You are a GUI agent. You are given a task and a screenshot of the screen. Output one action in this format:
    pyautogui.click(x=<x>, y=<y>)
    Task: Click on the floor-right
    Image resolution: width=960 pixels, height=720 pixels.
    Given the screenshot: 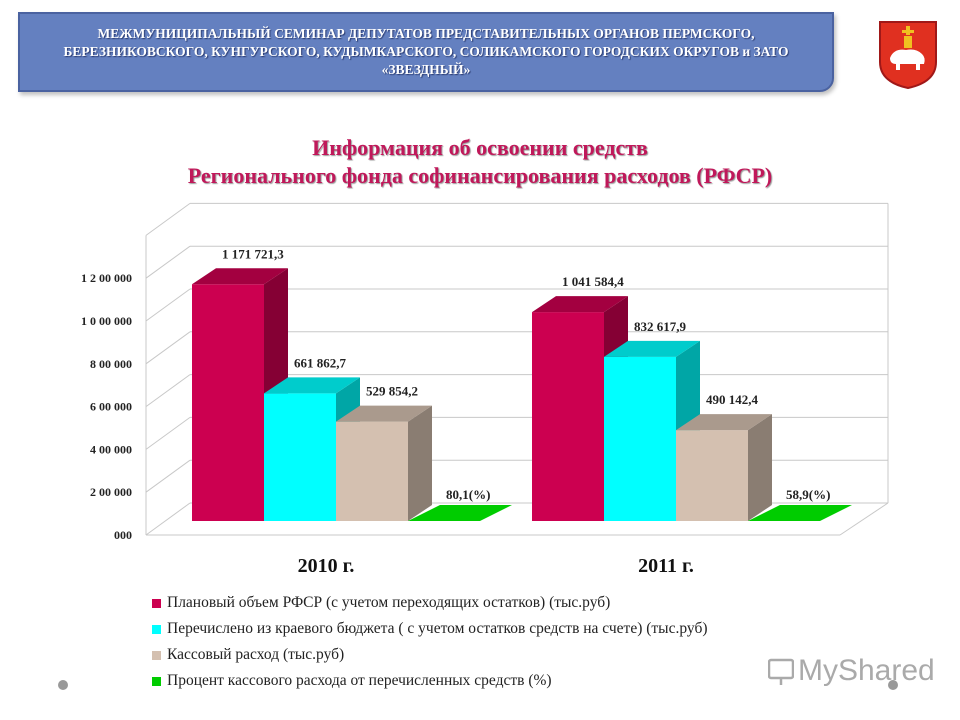 What is the action you would take?
    pyautogui.click(x=864, y=519)
    